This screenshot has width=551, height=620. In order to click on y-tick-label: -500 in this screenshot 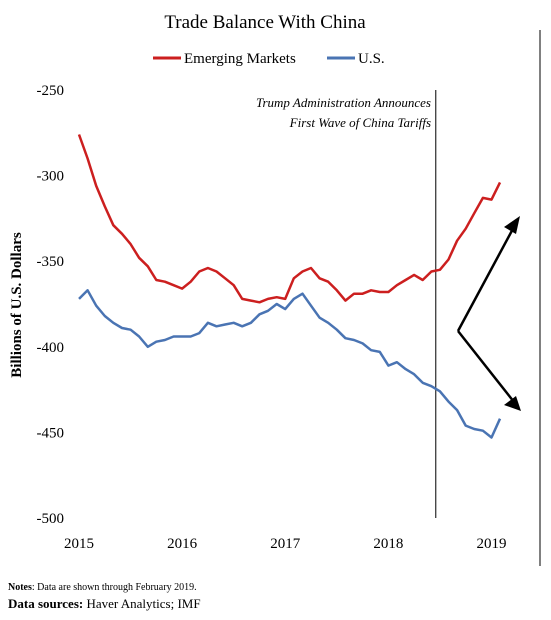, I will do `click(51, 519)`.